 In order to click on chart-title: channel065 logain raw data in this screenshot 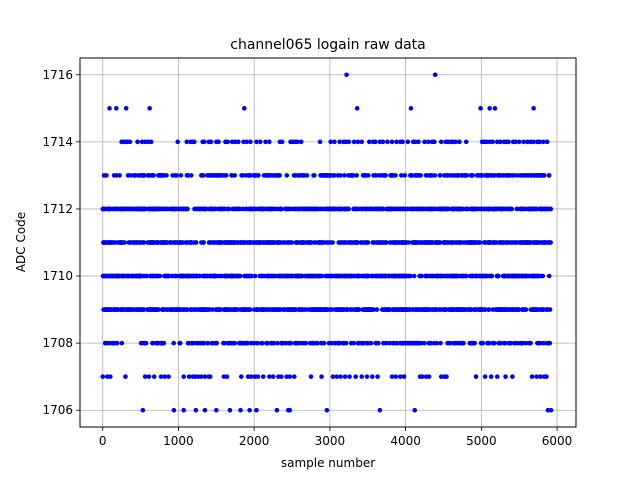, I will do `click(327, 45)`.